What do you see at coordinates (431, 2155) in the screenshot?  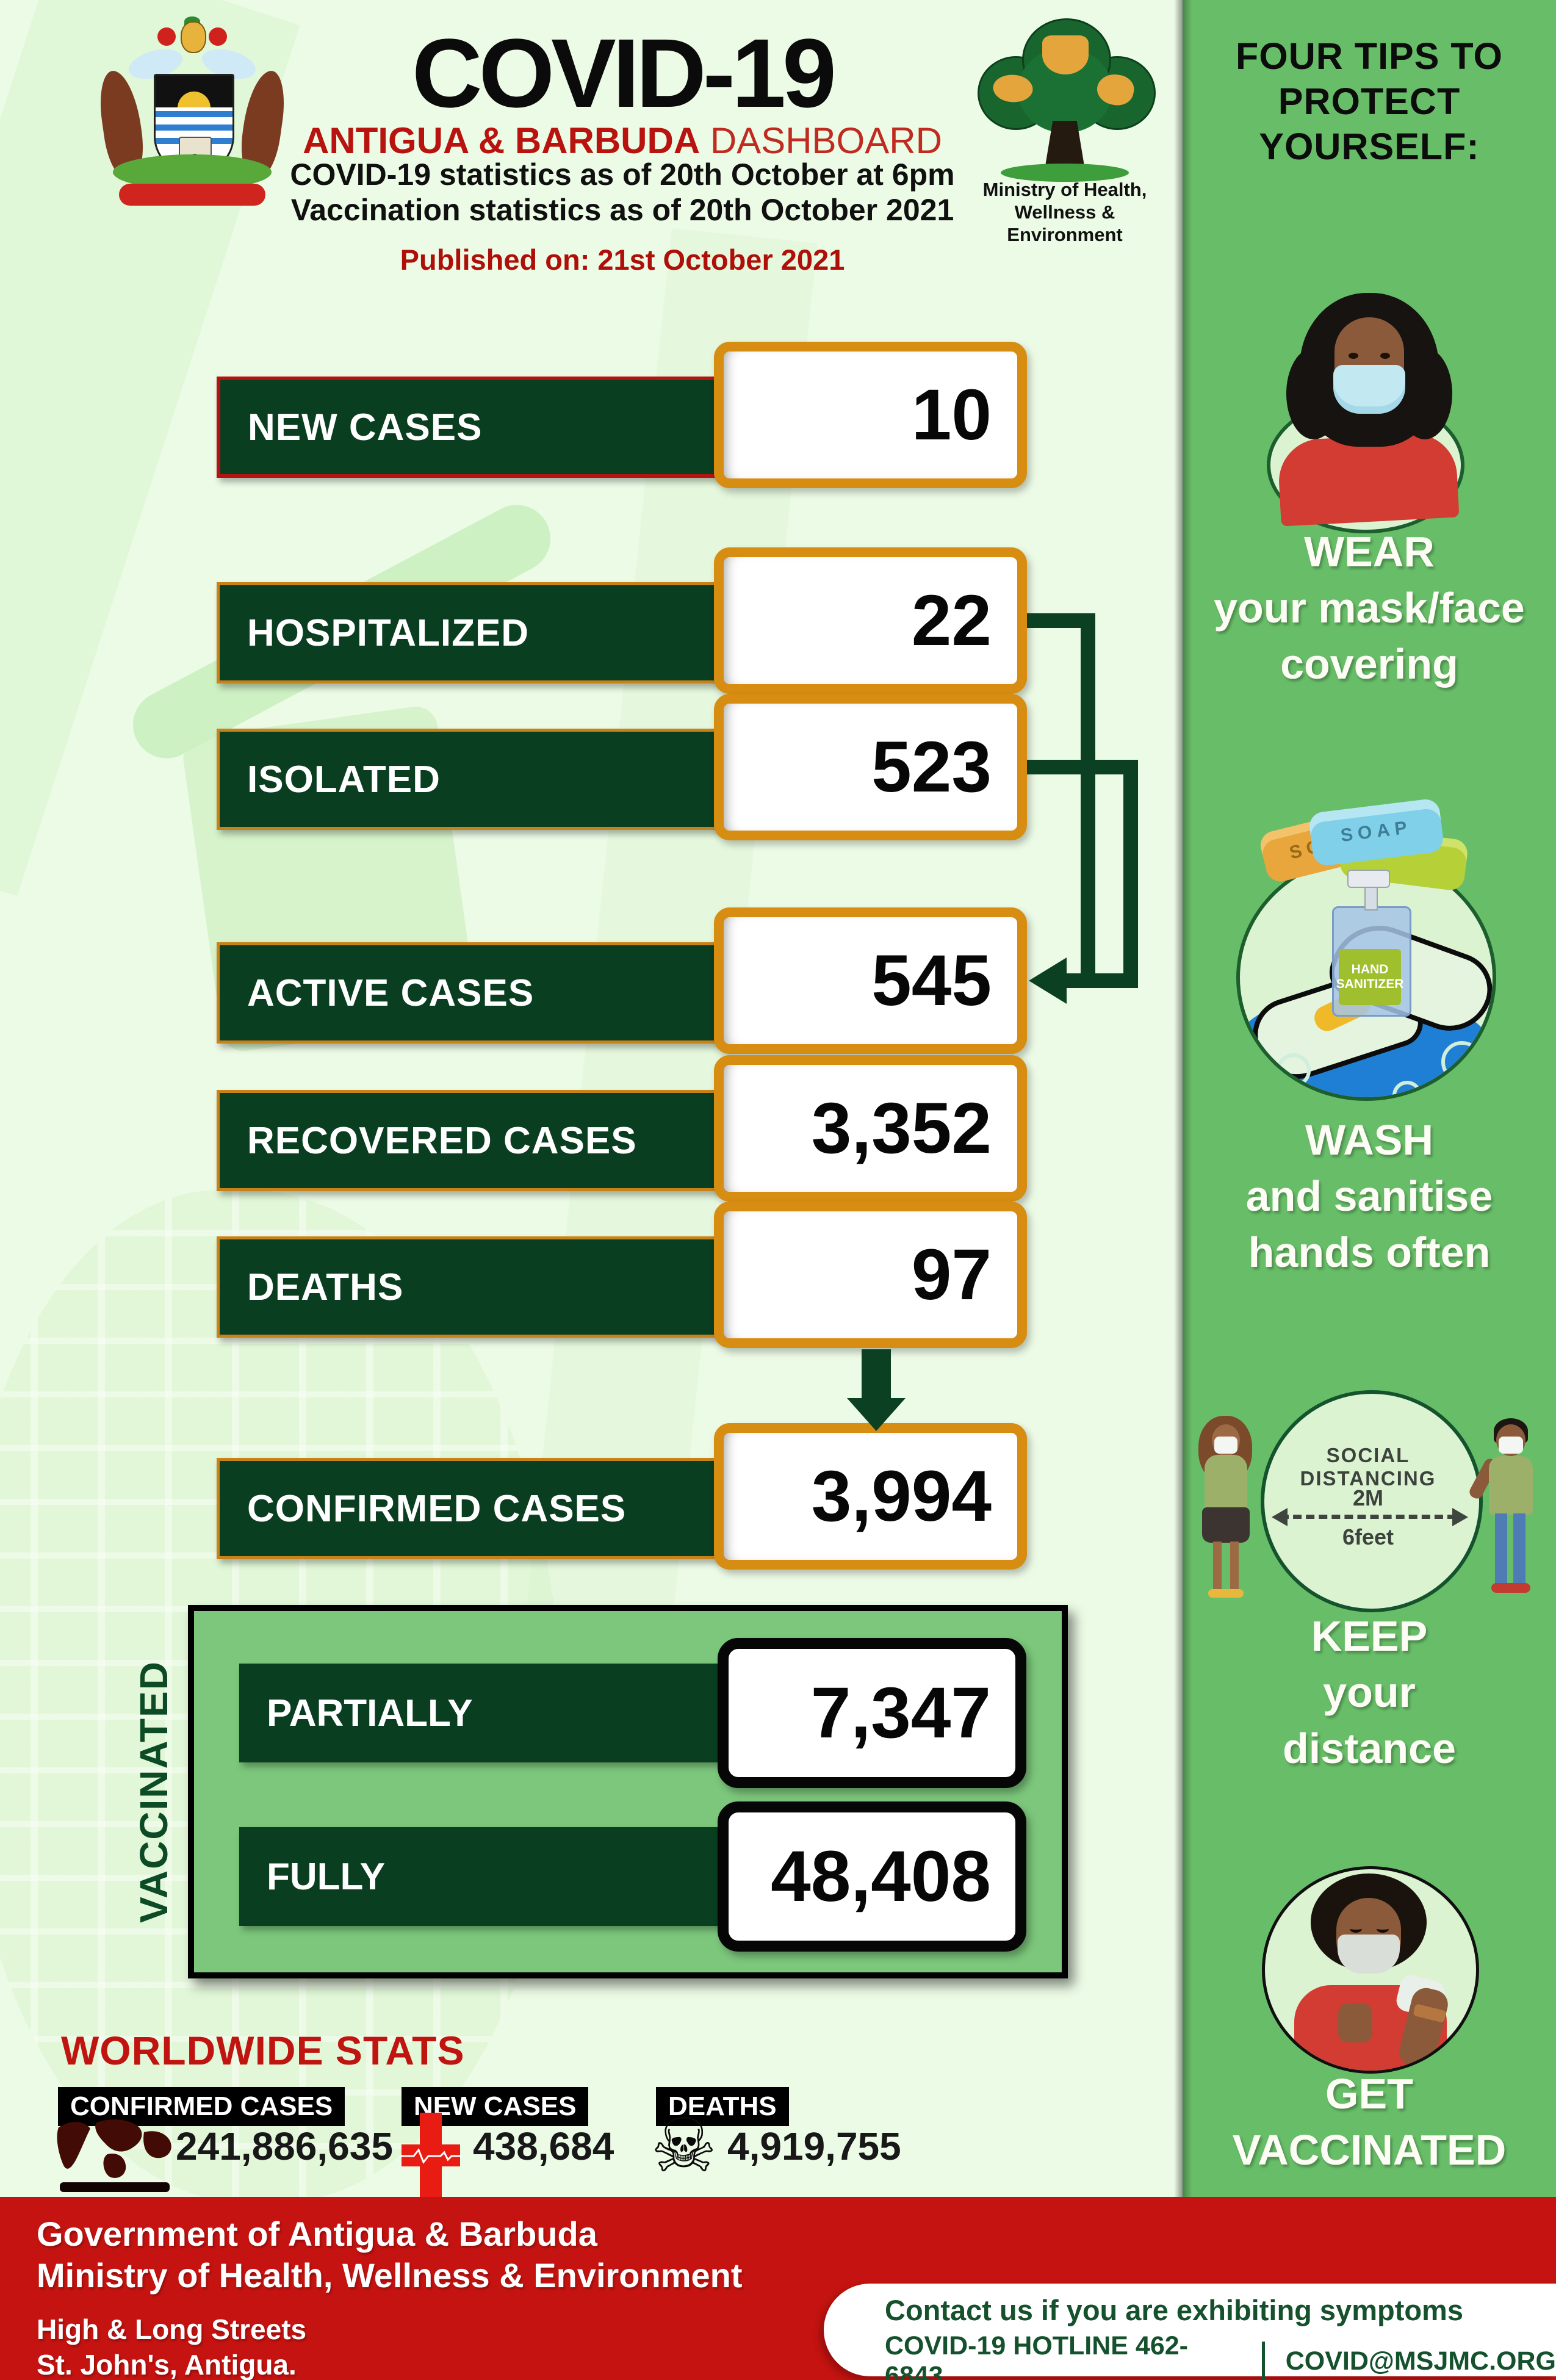 I see `medical-cross-icon` at bounding box center [431, 2155].